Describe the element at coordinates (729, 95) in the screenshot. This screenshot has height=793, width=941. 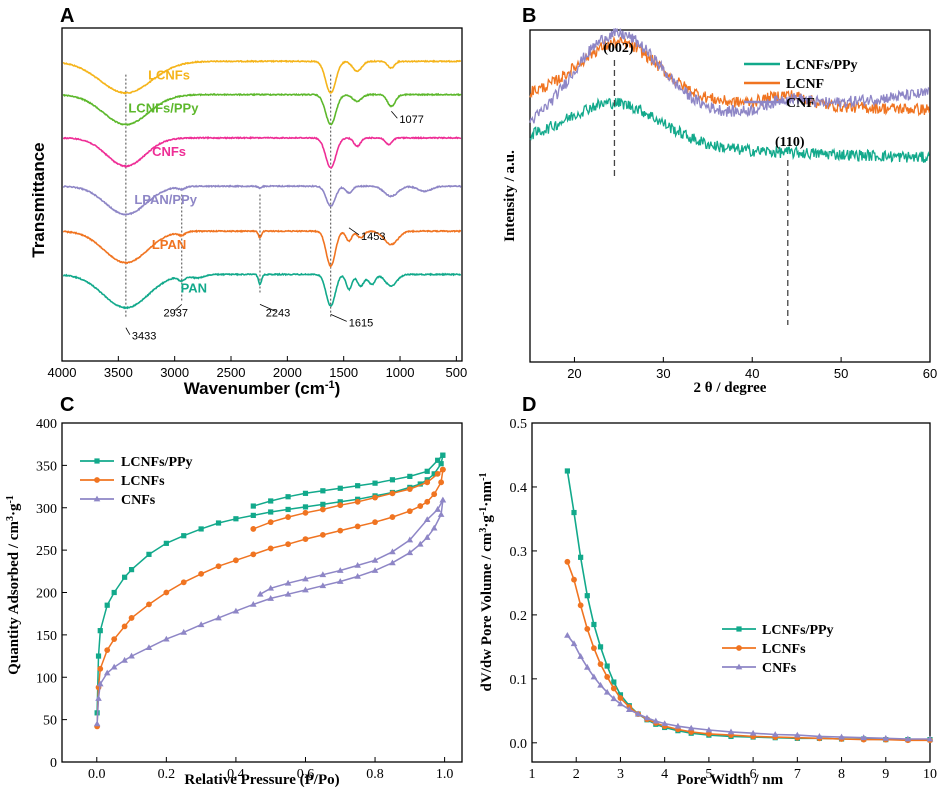
I see `panel-b-curves` at that location.